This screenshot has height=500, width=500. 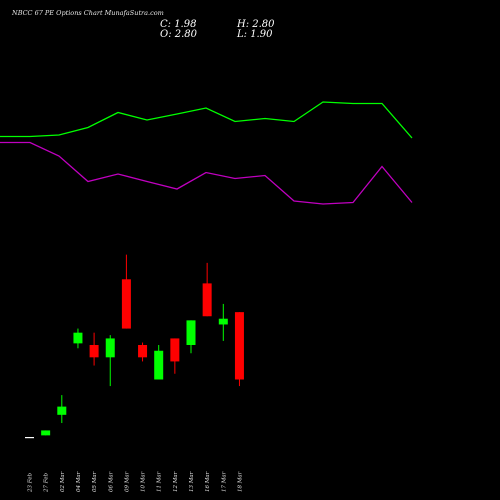 What do you see at coordinates (160, 481) in the screenshot?
I see `x-tick-label: 11 Mar` at bounding box center [160, 481].